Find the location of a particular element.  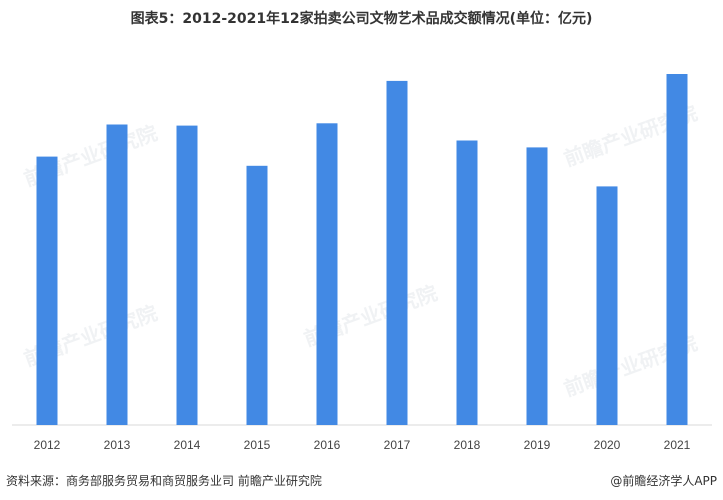

x-tick-label: 2016 is located at coordinates (327, 445).